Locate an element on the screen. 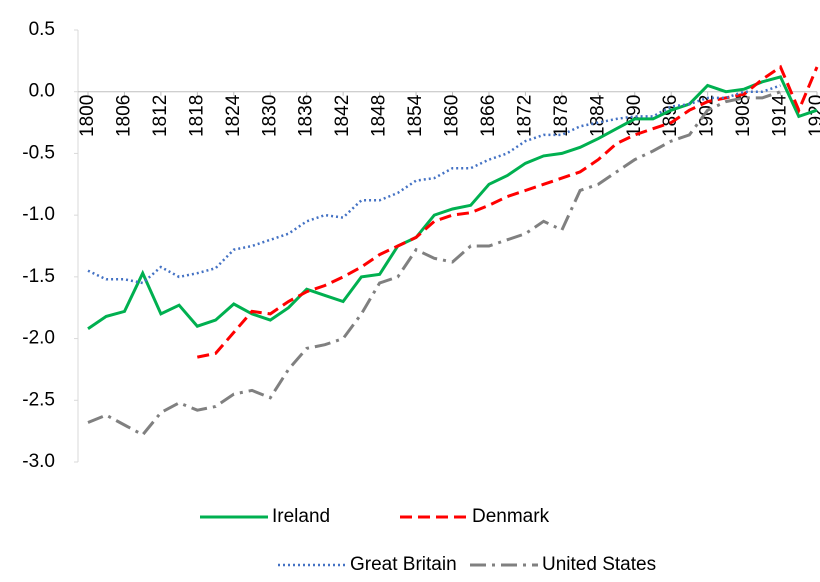 Image resolution: width=820 pixels, height=582 pixels. y-tick-label: -1.0 is located at coordinates (38, 214).